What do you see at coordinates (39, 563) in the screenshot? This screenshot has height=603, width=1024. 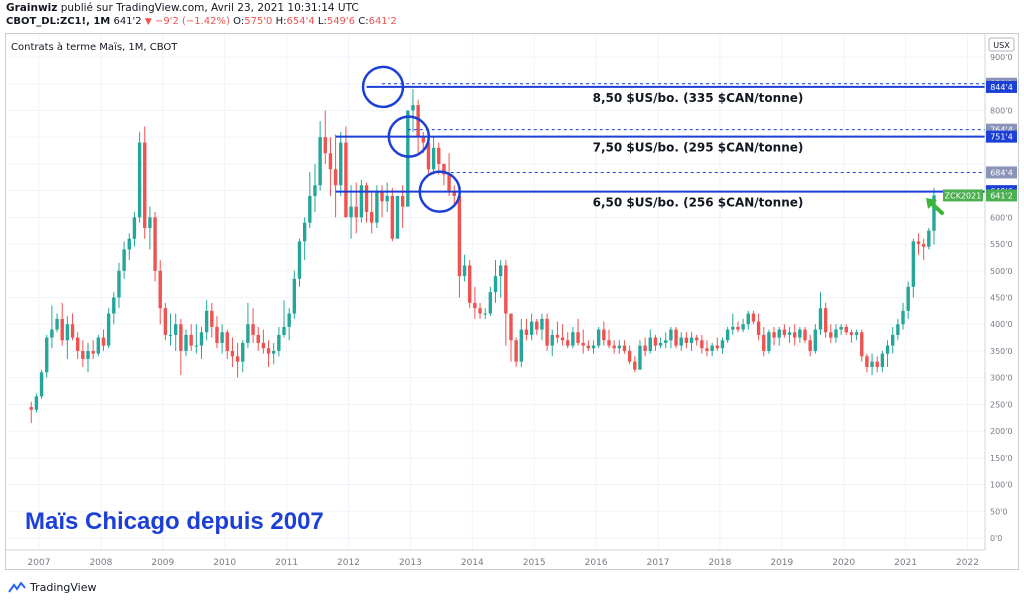 I see `x-tick-label: 2007` at bounding box center [39, 563].